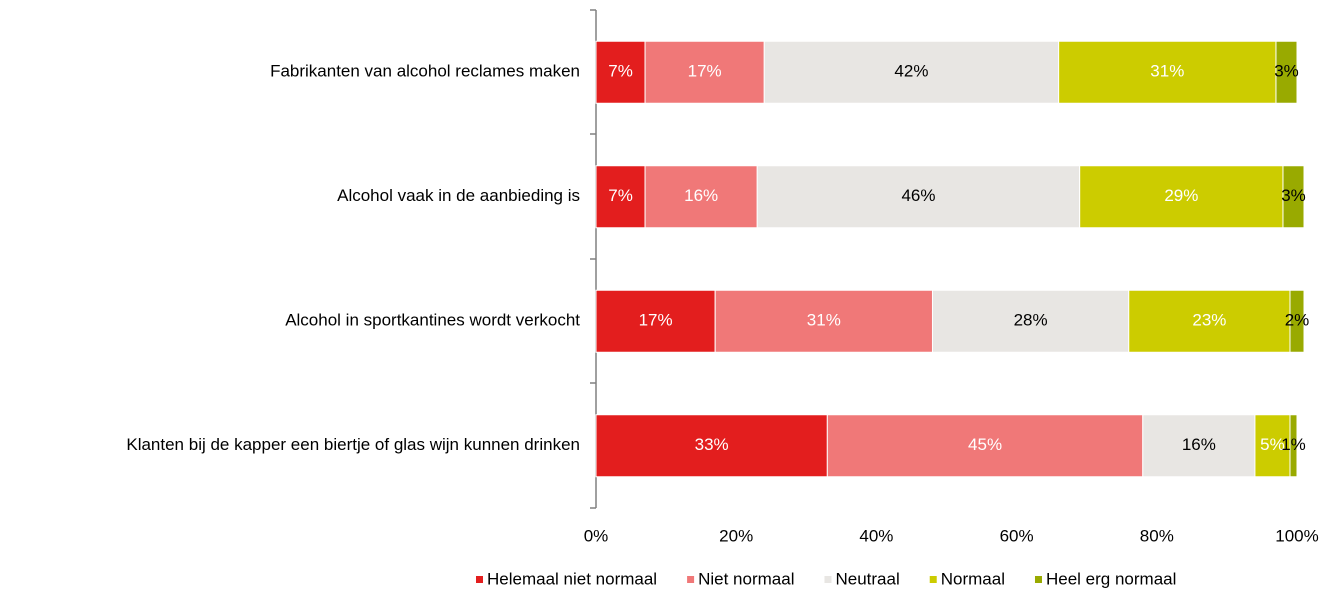 This screenshot has height=591, width=1330. I want to click on category-ticks, so click(593, 259).